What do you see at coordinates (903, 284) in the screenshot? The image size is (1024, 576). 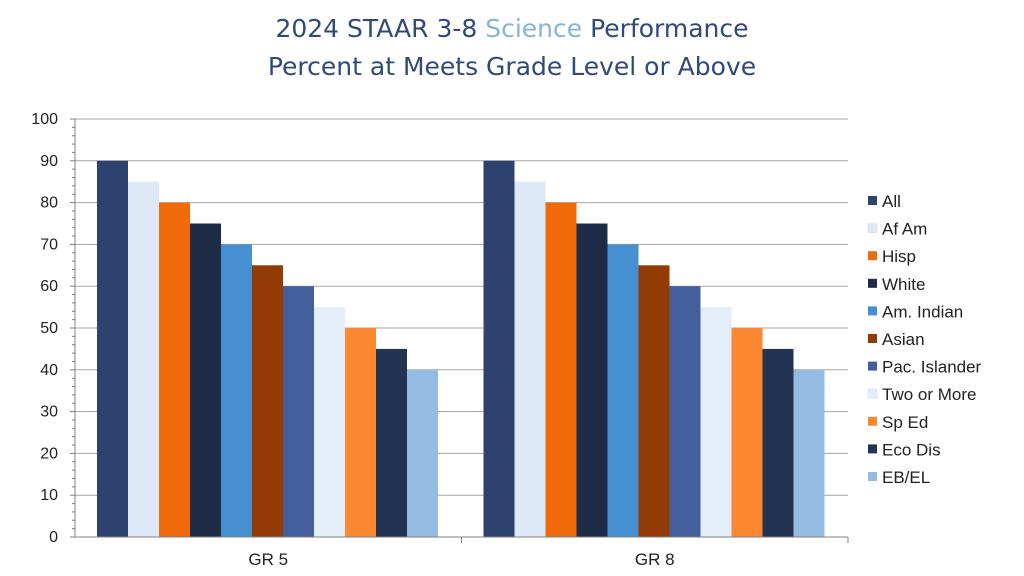 I see `legend-label: White` at bounding box center [903, 284].